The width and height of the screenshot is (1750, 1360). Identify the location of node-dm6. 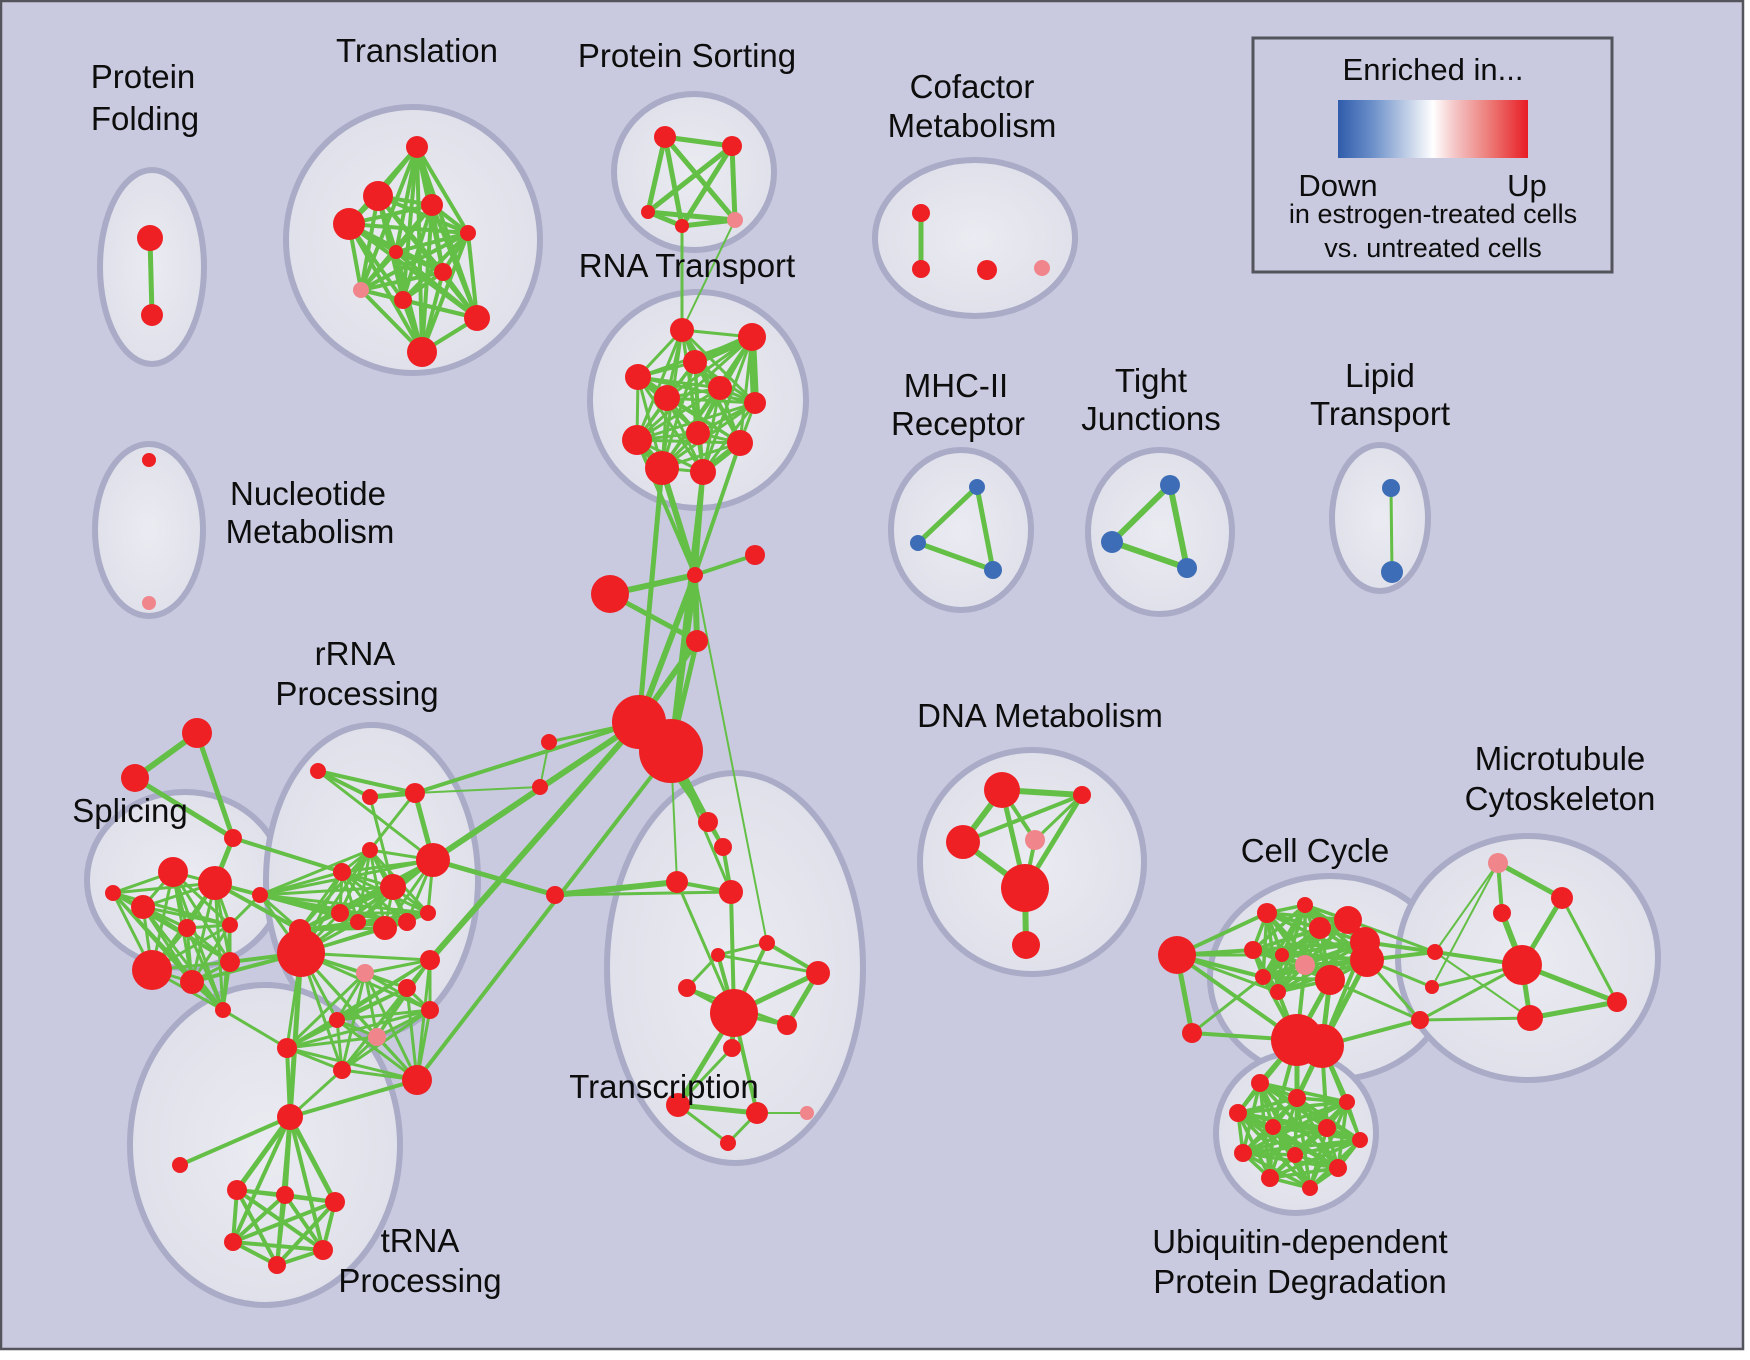
(1026, 945).